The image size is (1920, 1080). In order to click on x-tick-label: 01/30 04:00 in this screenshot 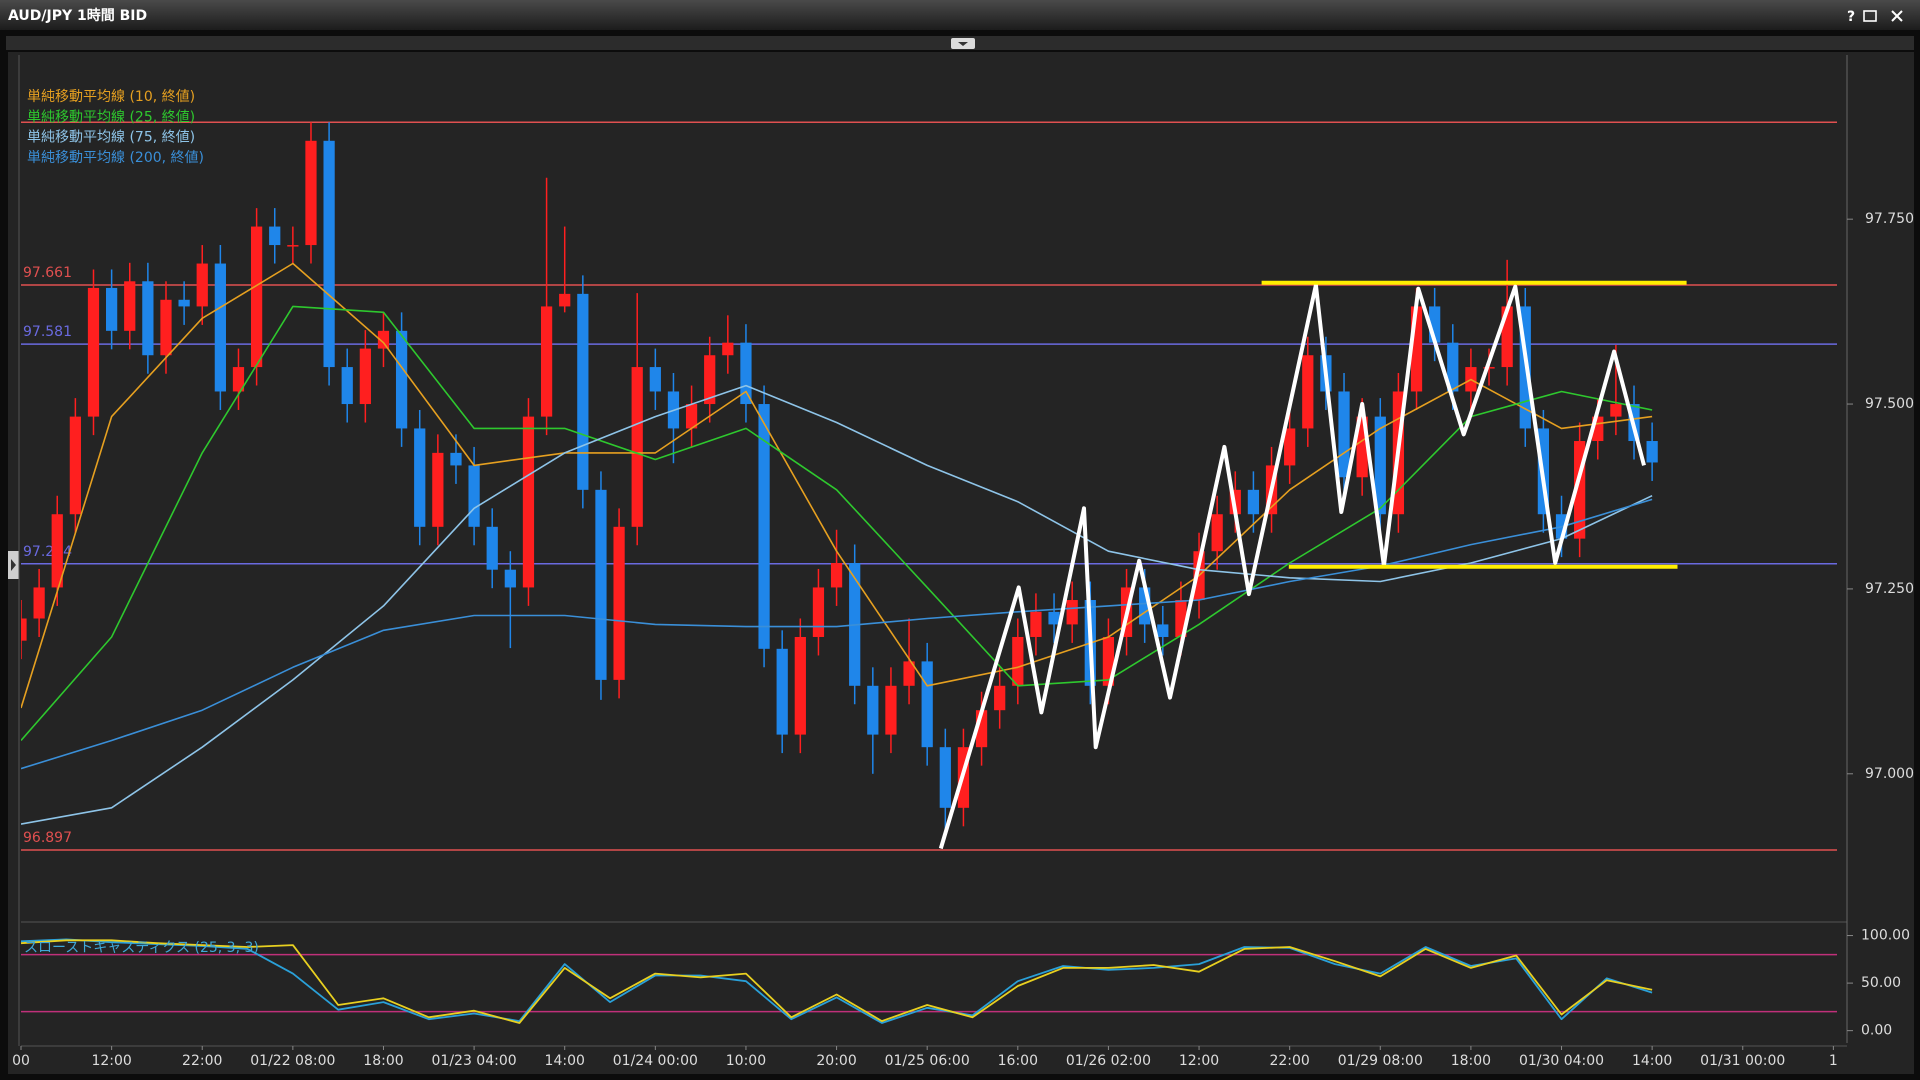, I will do `click(1561, 1061)`.